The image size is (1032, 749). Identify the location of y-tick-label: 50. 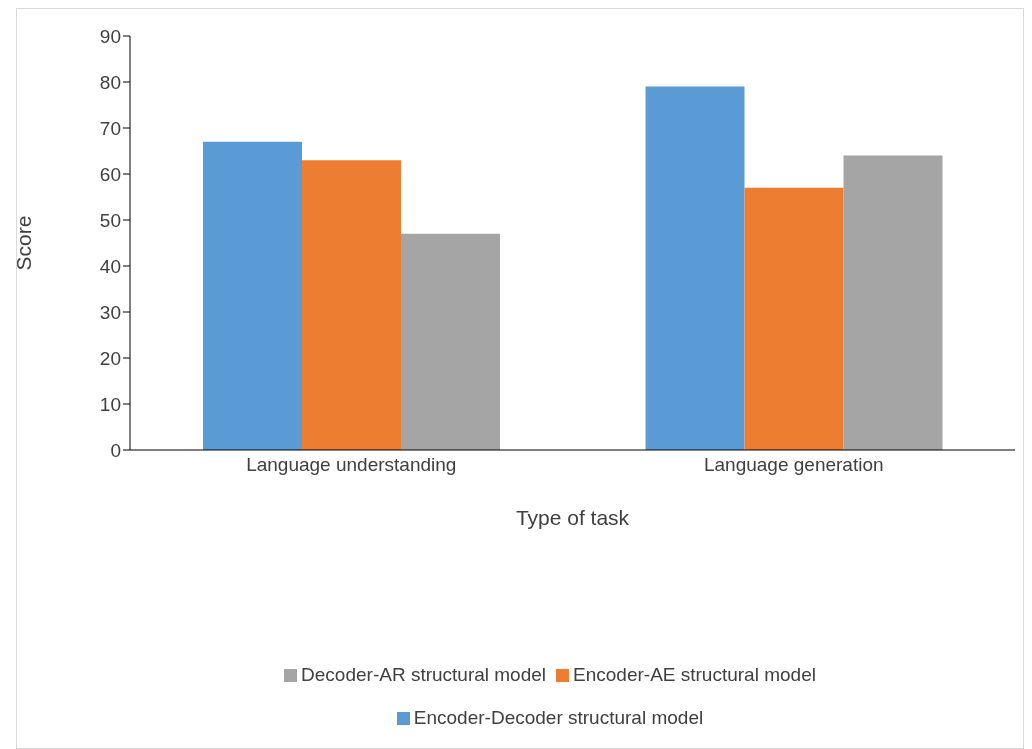
(110, 220).